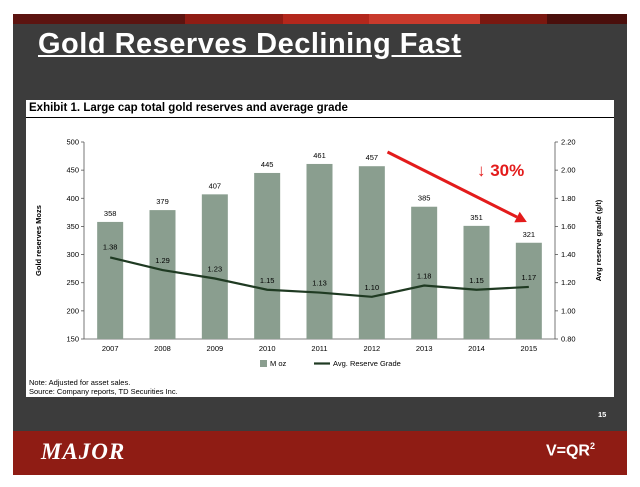 The height and width of the screenshot is (487, 640). I want to click on exhibit-title-rule, so click(320, 117).